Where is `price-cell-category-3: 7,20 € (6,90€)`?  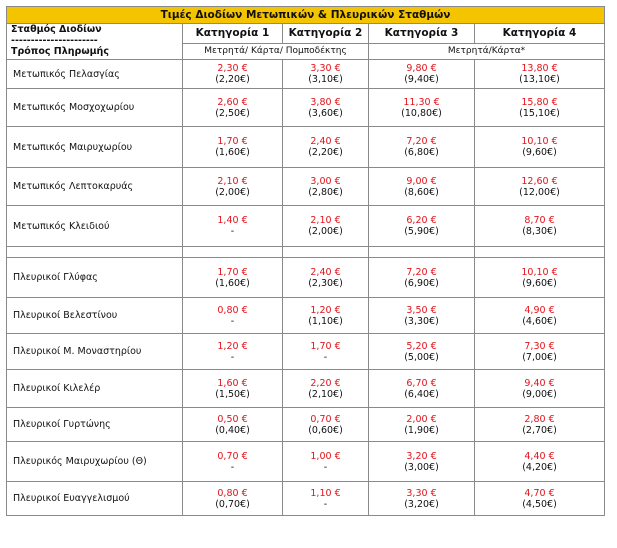
price-cell-category-3: 7,20 € (6,90€) is located at coordinates (421, 277).